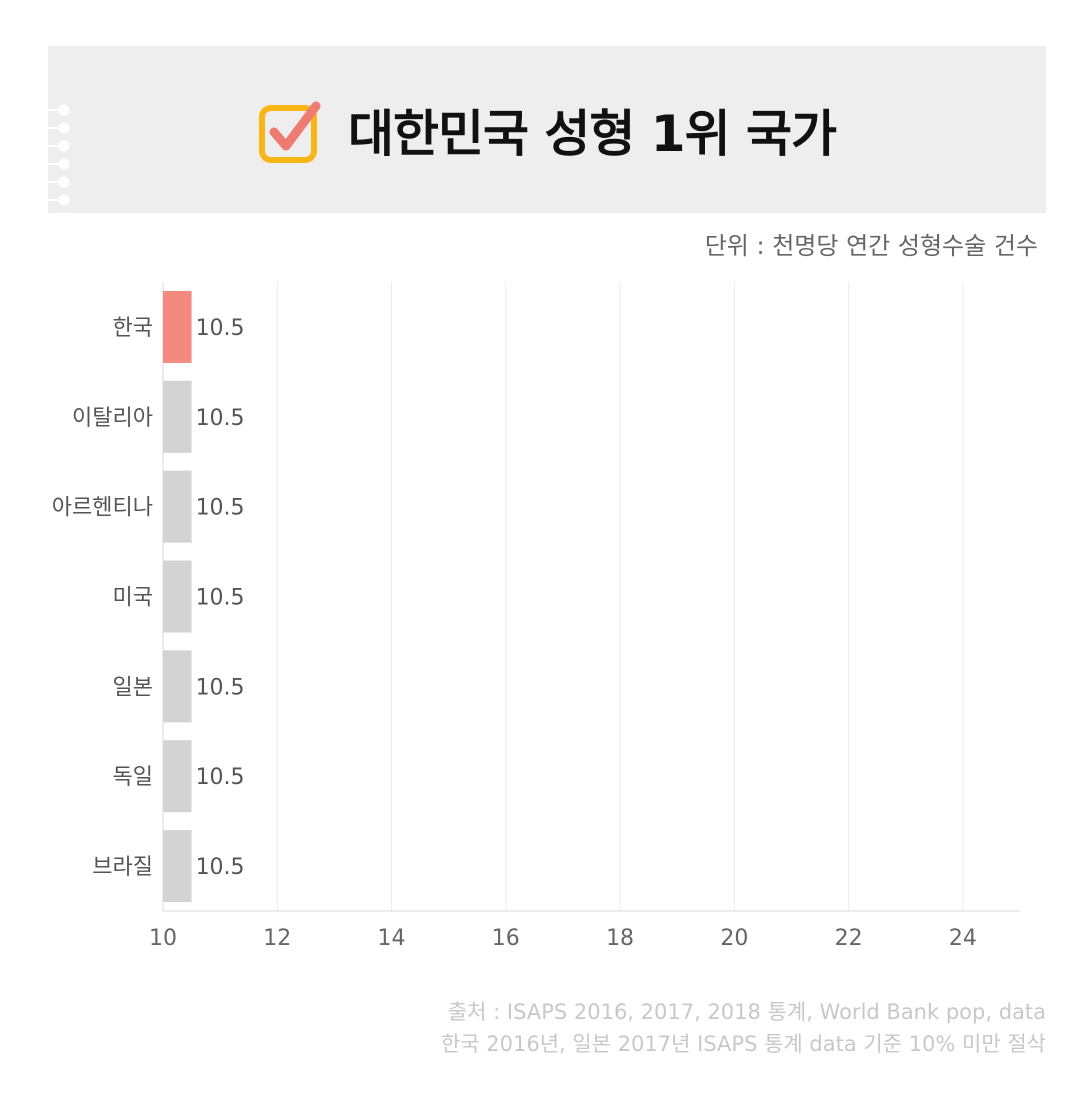  I want to click on x-tick-label: 20, so click(734, 938).